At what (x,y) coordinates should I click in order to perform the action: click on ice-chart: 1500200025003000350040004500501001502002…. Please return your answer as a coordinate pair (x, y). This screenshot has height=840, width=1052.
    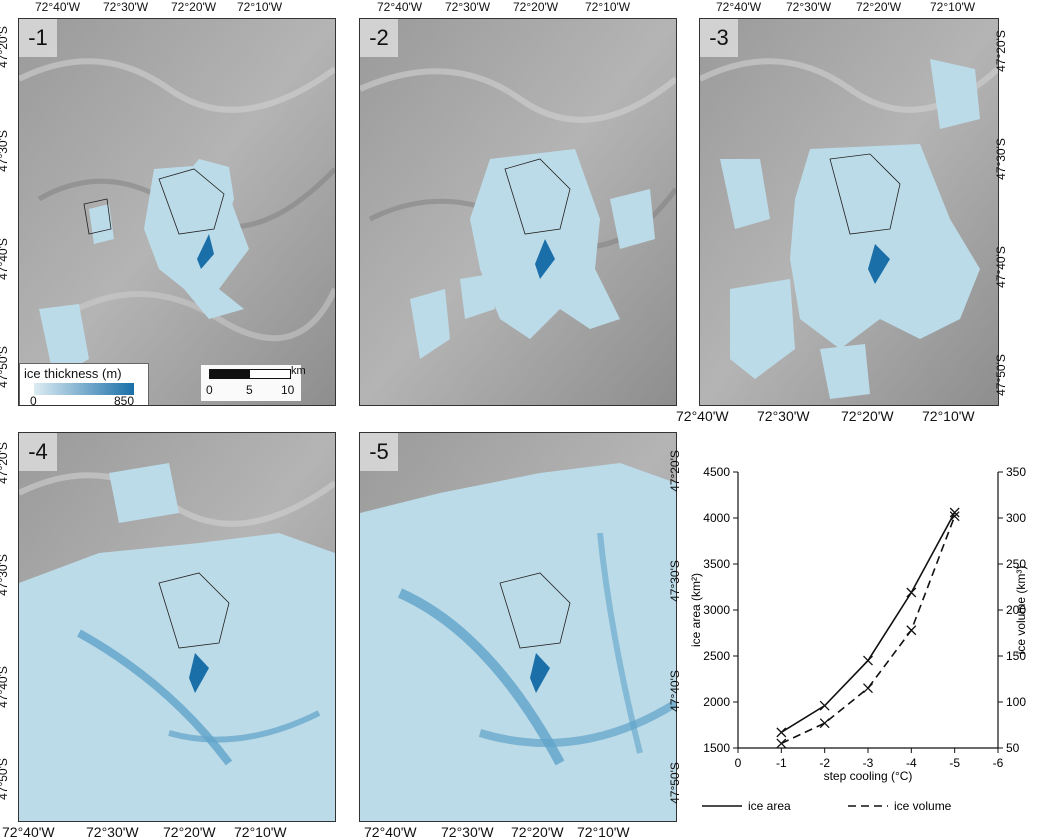
    Looking at the image, I should click on (858, 639).